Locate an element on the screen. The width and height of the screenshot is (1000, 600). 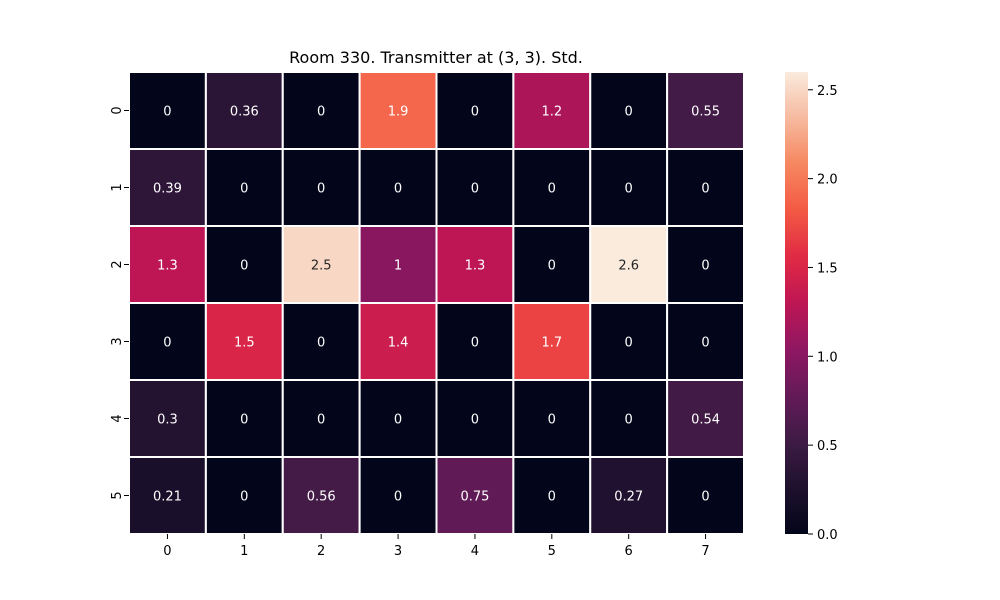
y-tick-label-2: 2 is located at coordinates (117, 264).